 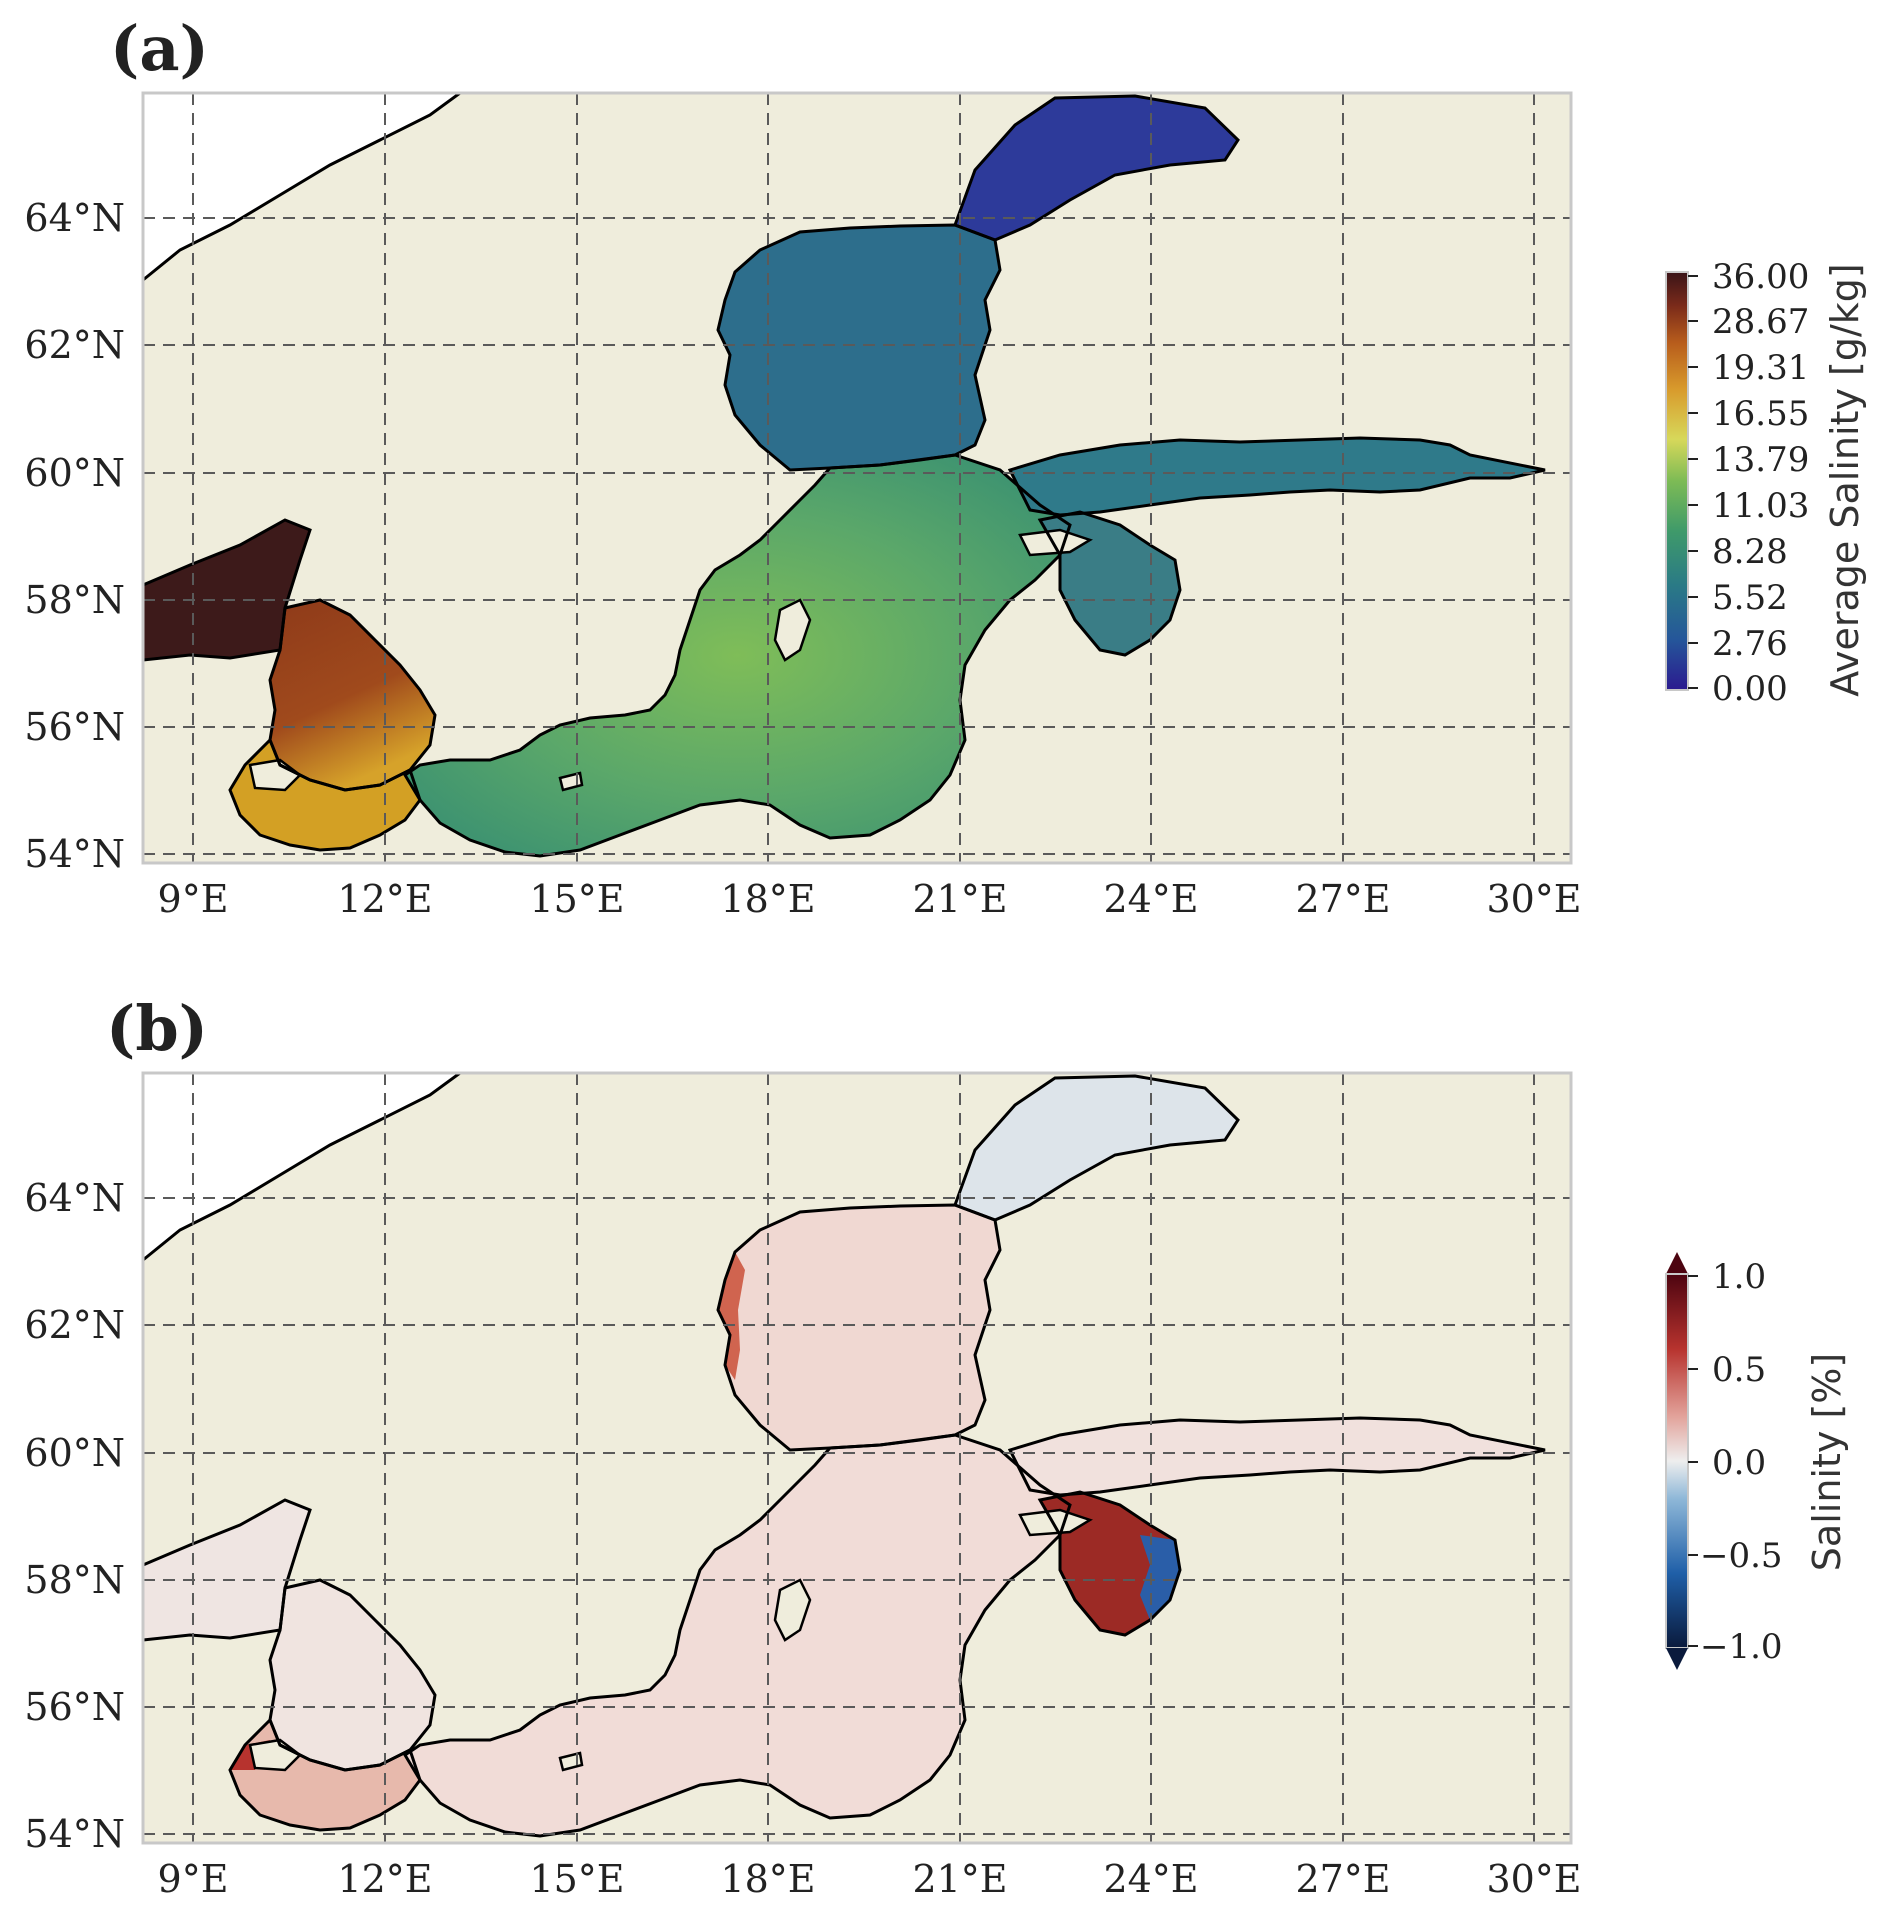 I want to click on cb-a-tick-3: 16.55, so click(x=1760, y=414).